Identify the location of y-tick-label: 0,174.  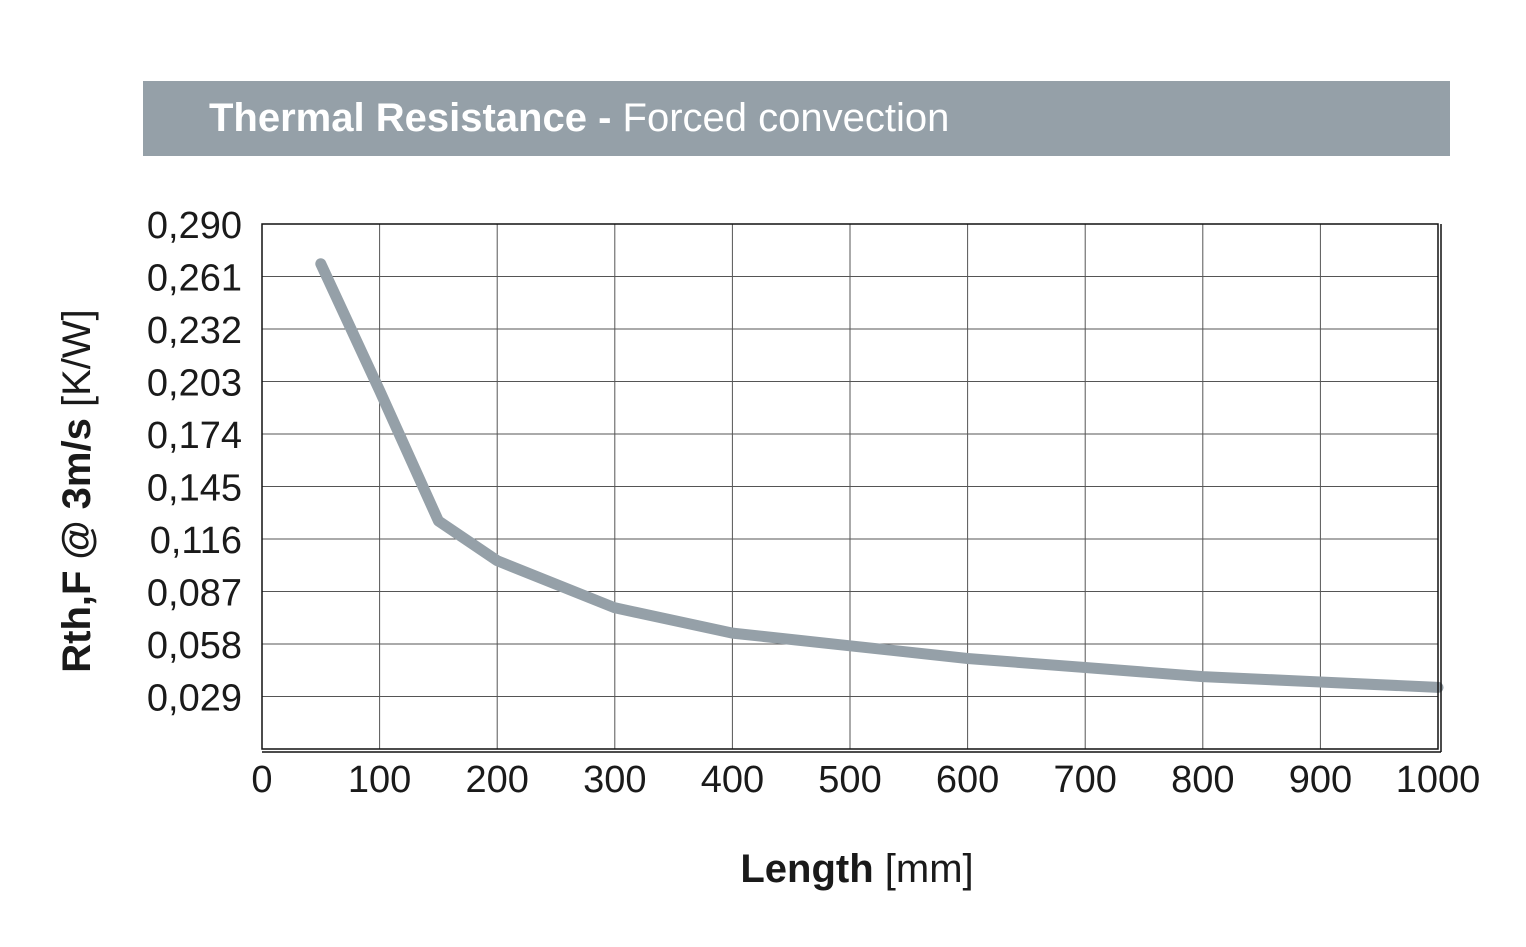
(194, 436).